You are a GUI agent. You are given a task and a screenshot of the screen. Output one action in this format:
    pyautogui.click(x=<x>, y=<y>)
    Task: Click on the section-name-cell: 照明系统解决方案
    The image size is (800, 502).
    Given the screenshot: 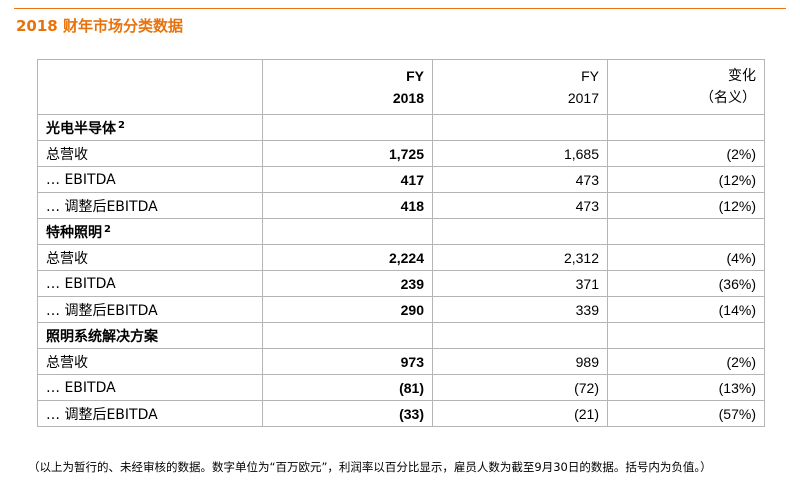 What is the action you would take?
    pyautogui.click(x=150, y=335)
    